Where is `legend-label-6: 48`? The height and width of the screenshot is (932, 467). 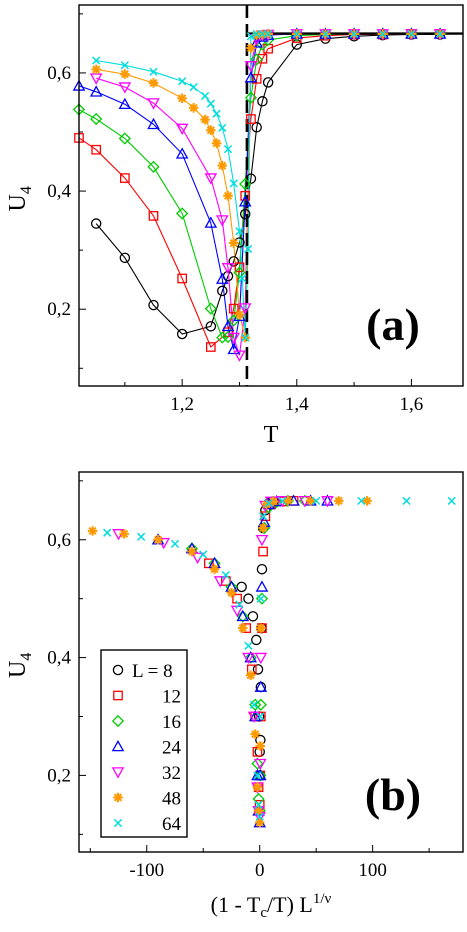
legend-label-6: 48 is located at coordinates (171, 799).